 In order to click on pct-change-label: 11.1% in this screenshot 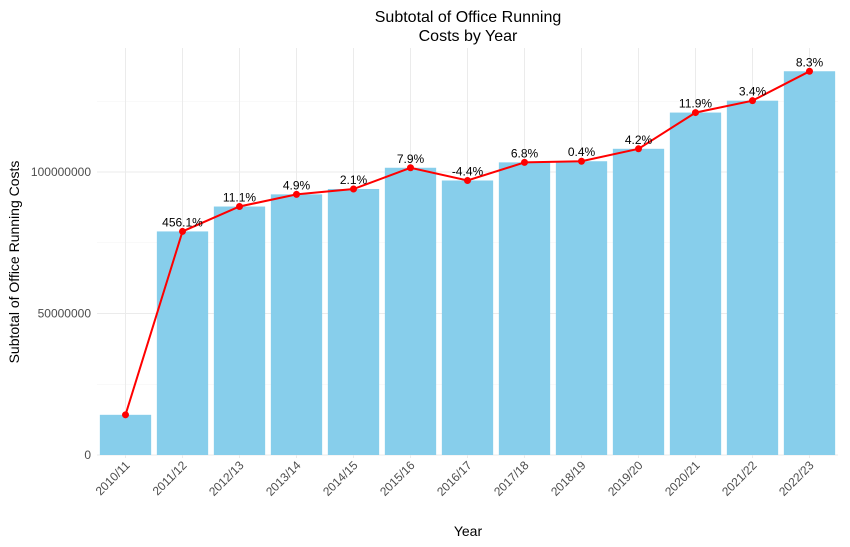, I will do `click(239, 198)`.